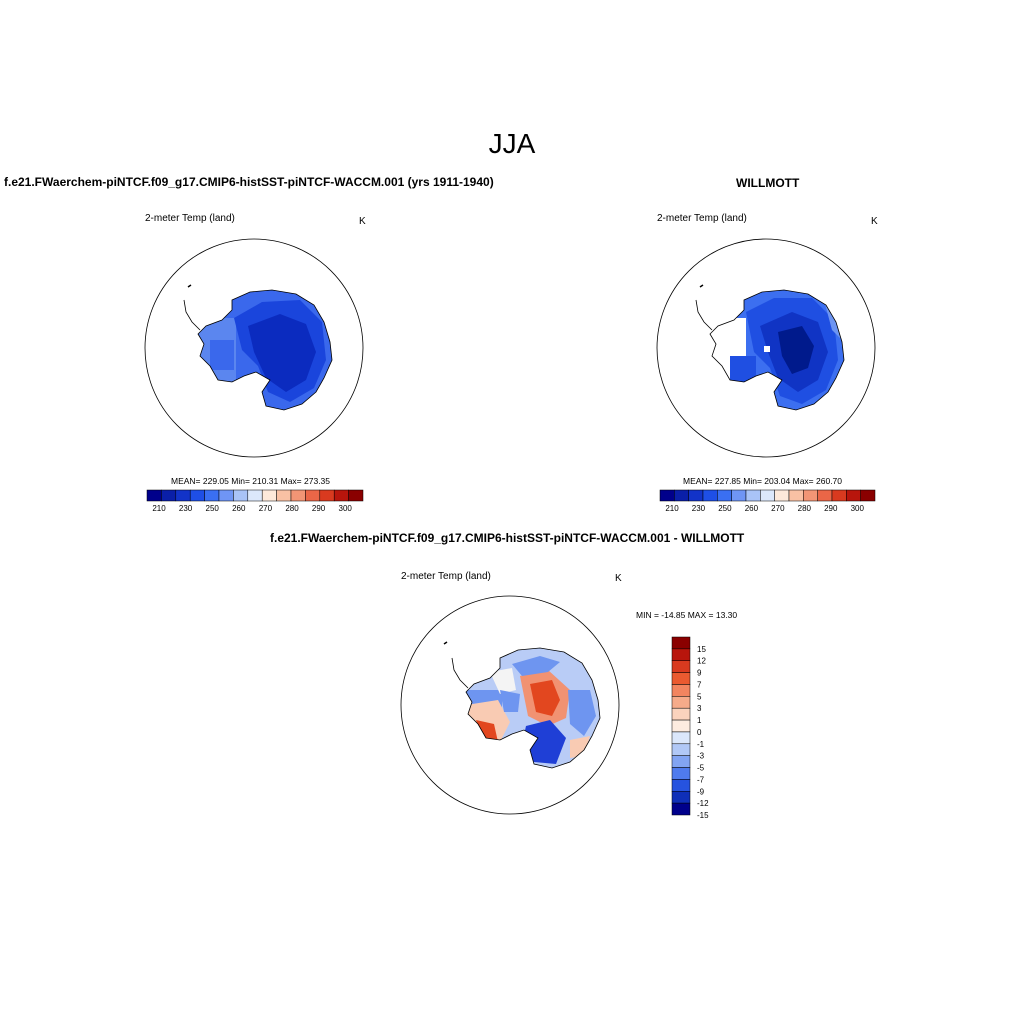 The width and height of the screenshot is (1024, 1024). I want to click on model-colorbar-tick-label: 250, so click(213, 508).